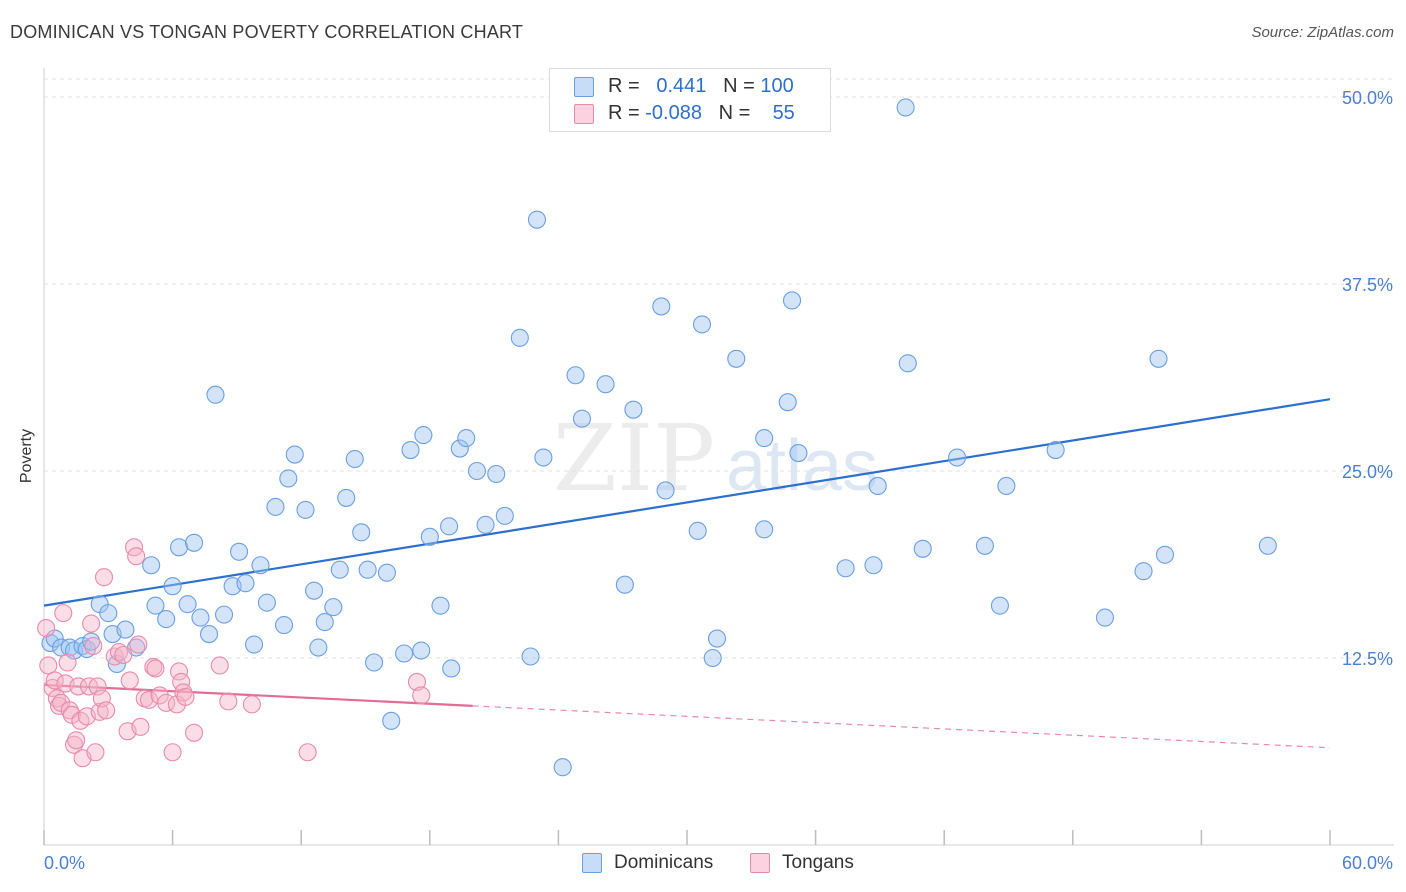  I want to click on bottom-legend-label-dominicans: Dominicans, so click(664, 862).